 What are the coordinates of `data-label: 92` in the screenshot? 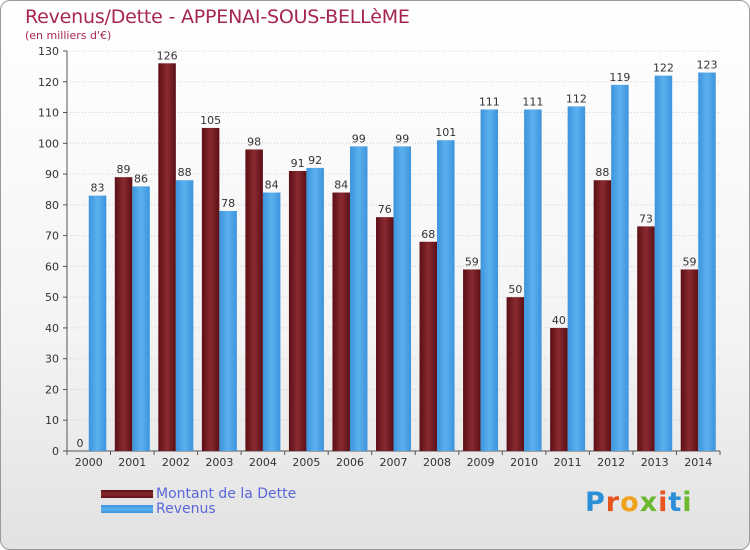 It's located at (315, 160).